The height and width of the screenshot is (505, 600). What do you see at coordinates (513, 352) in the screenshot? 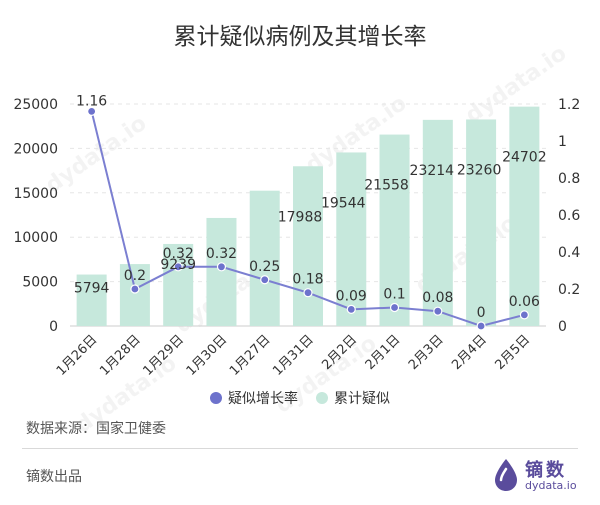
I see `x-category-label: 2月5日` at bounding box center [513, 352].